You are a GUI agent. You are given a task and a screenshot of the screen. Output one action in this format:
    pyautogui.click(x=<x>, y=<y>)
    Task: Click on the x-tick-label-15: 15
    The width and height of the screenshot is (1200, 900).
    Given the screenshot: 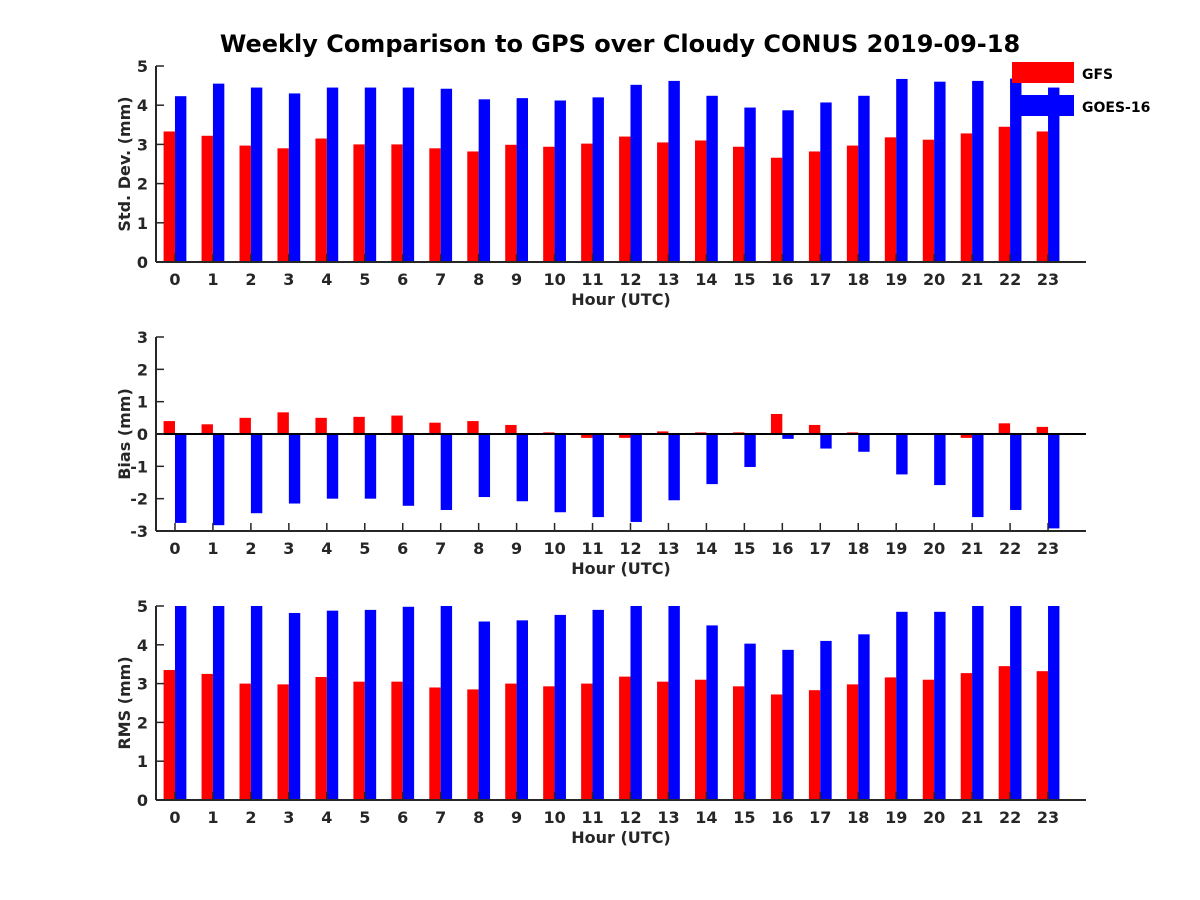 What is the action you would take?
    pyautogui.click(x=744, y=279)
    